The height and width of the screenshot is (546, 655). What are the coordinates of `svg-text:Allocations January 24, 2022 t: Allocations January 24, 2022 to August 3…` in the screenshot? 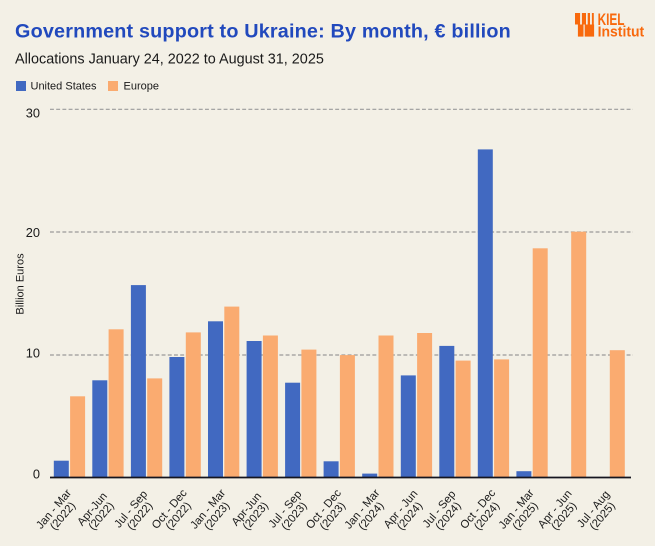 It's located at (169, 60).